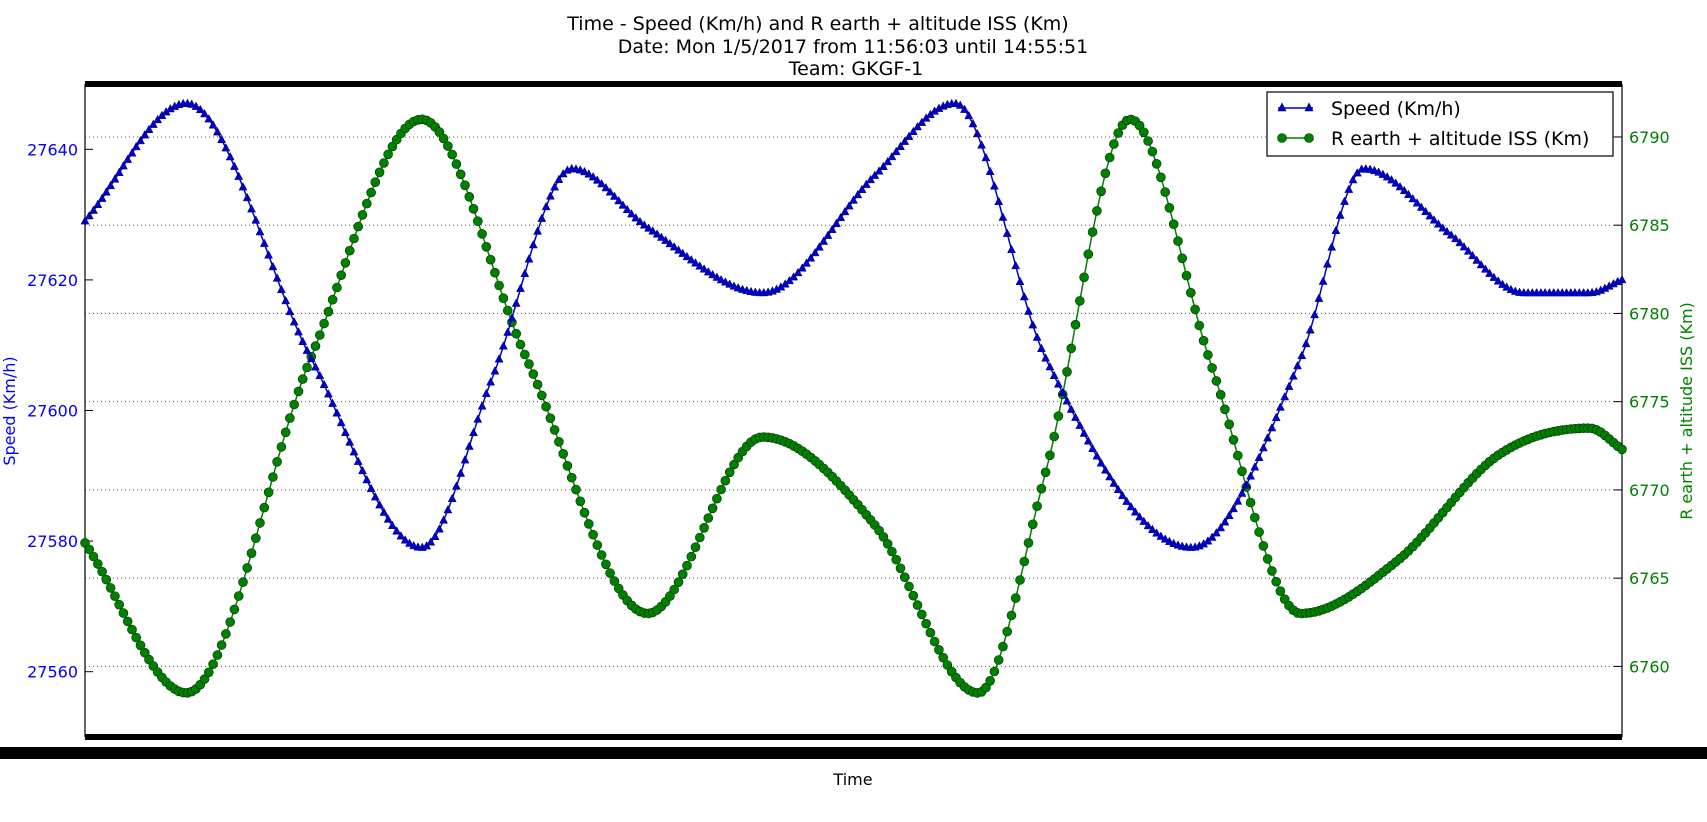 This screenshot has height=822, width=1707. Describe the element at coordinates (1649, 666) in the screenshot. I see `right-tick-label: 6760` at that location.